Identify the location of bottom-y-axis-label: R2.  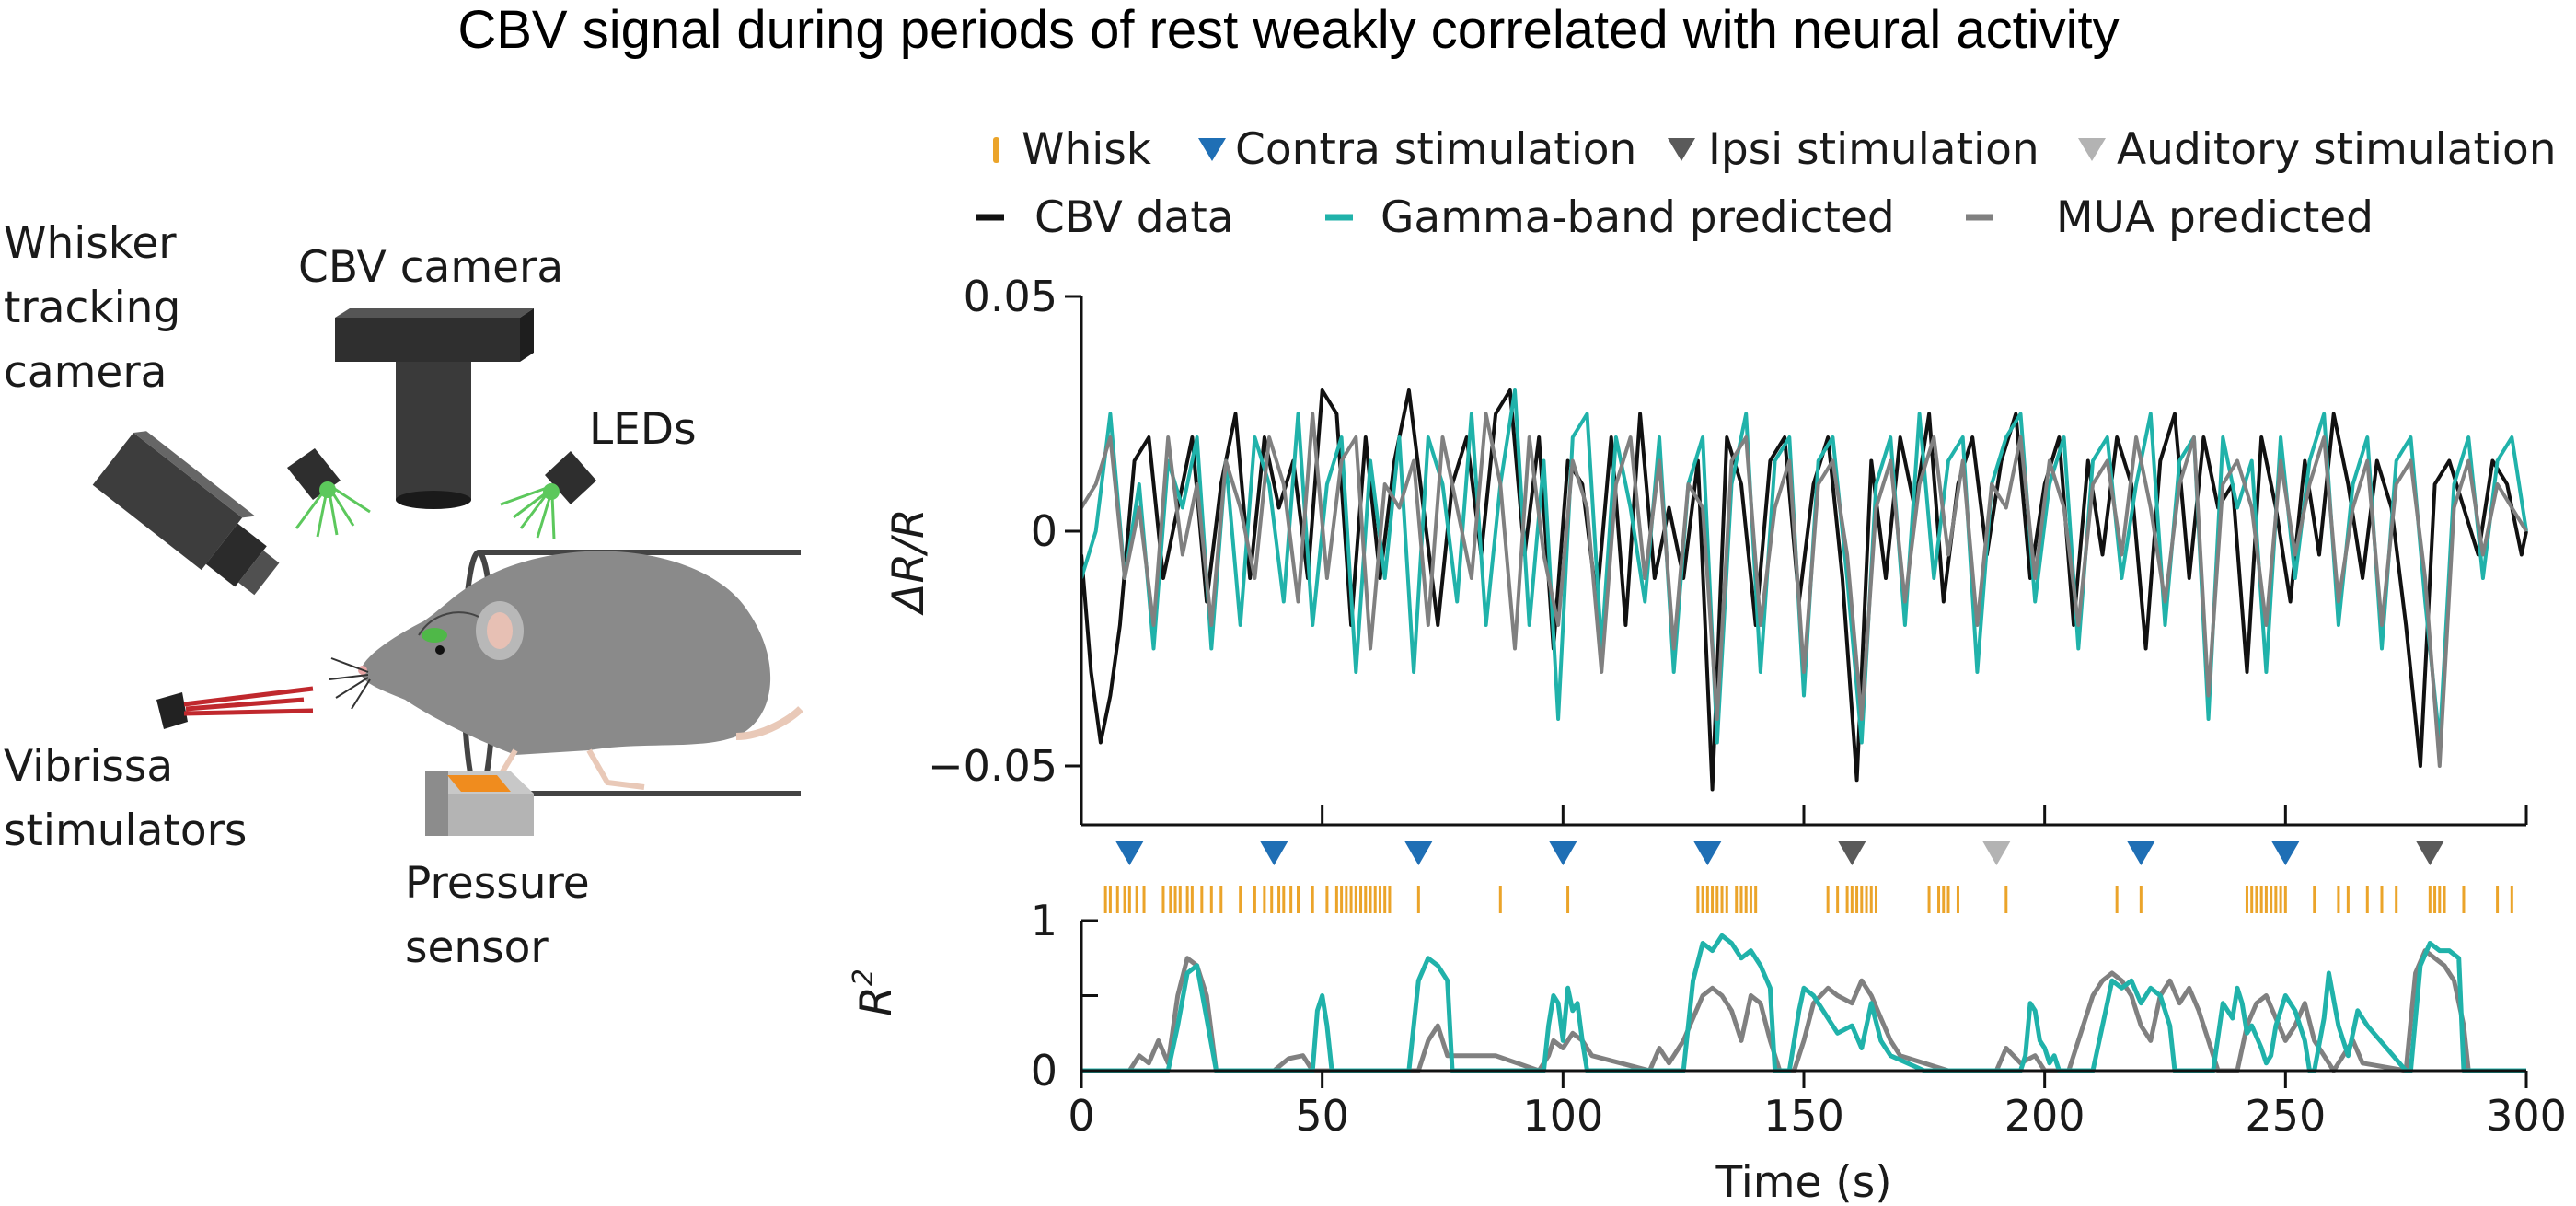
(875, 992).